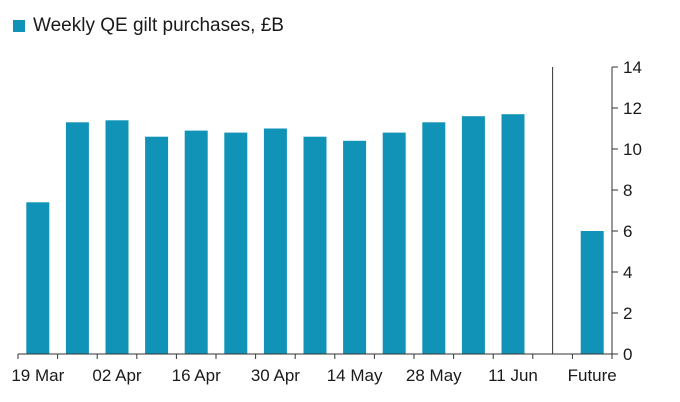 The width and height of the screenshot is (680, 402). I want to click on bar-14-may, so click(355, 247).